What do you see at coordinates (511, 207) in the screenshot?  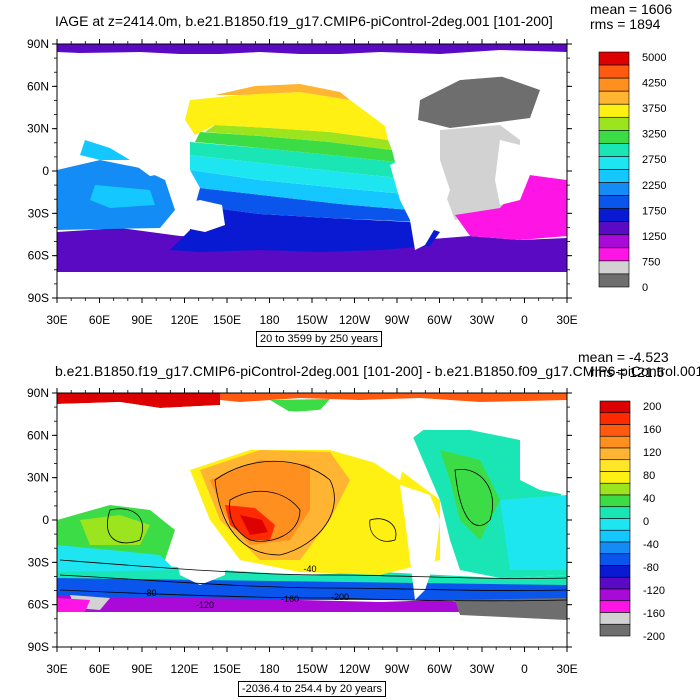 I see `chart1-atlantic-magenta` at bounding box center [511, 207].